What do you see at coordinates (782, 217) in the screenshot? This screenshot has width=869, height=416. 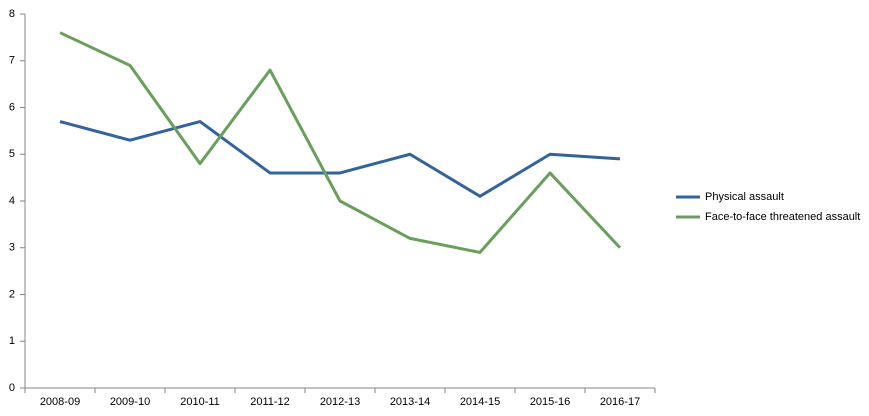 I see `legend-label: Face-to-face threatened assault` at bounding box center [782, 217].